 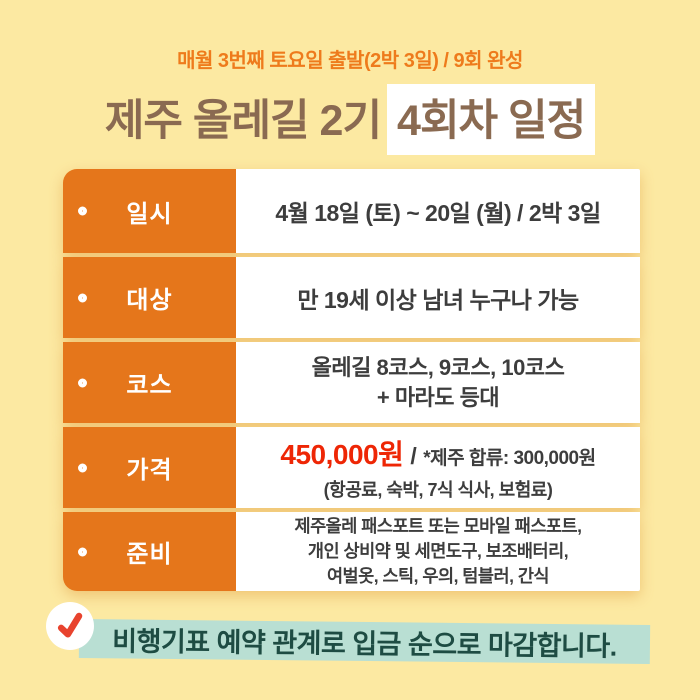 I want to click on price-label-cell: 가격, so click(x=149, y=467).